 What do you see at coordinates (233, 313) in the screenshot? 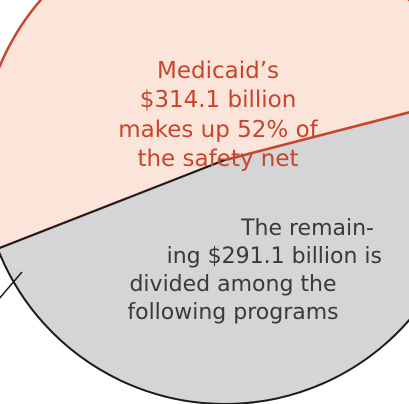
I see `remaining-label-line-4: following programs` at bounding box center [233, 313].